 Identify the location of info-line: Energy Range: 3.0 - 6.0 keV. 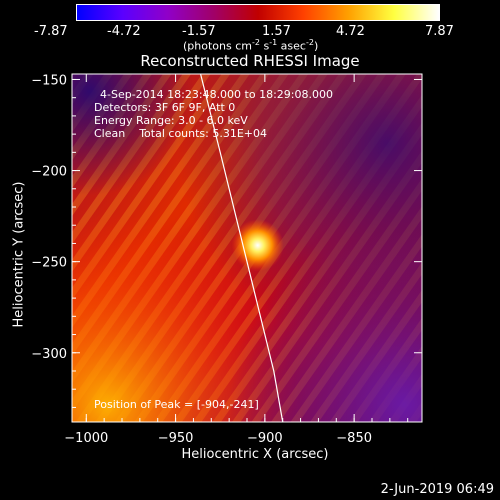
(171, 120).